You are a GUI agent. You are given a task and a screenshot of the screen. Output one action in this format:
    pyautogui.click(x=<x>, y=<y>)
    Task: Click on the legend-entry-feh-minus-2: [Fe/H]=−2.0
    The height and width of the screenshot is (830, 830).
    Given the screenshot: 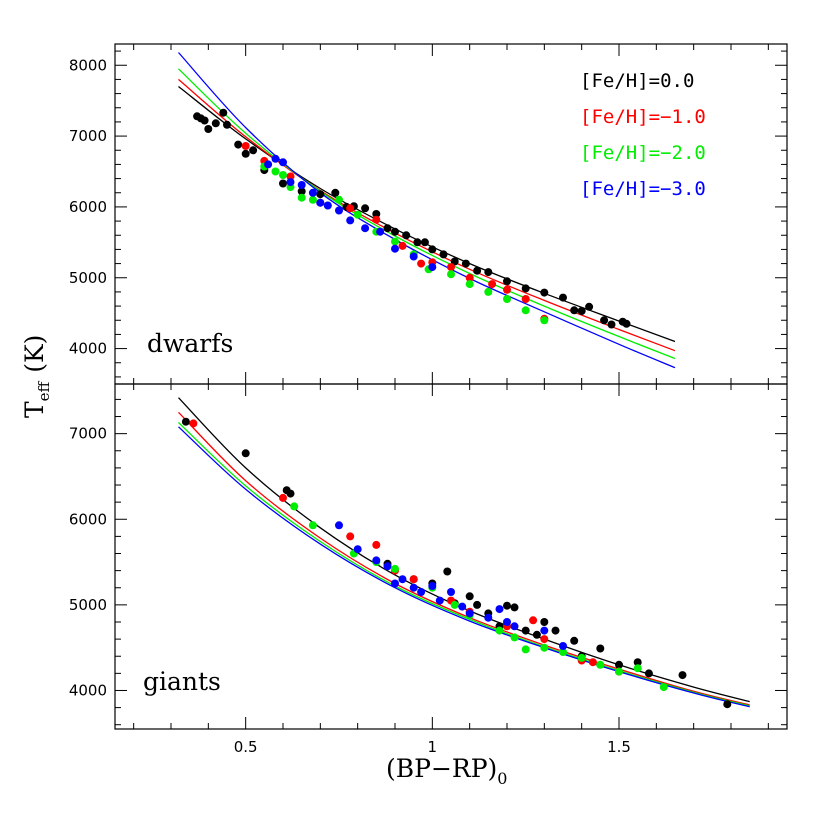 What is the action you would take?
    pyautogui.click(x=643, y=153)
    